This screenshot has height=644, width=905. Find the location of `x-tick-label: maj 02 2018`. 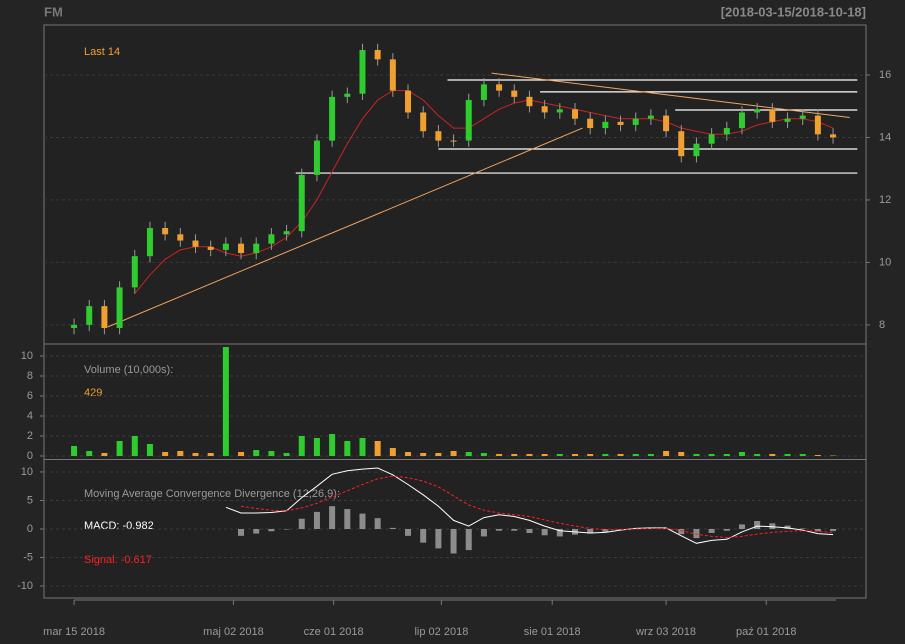

x-tick-label: maj 02 2018 is located at coordinates (233, 632).